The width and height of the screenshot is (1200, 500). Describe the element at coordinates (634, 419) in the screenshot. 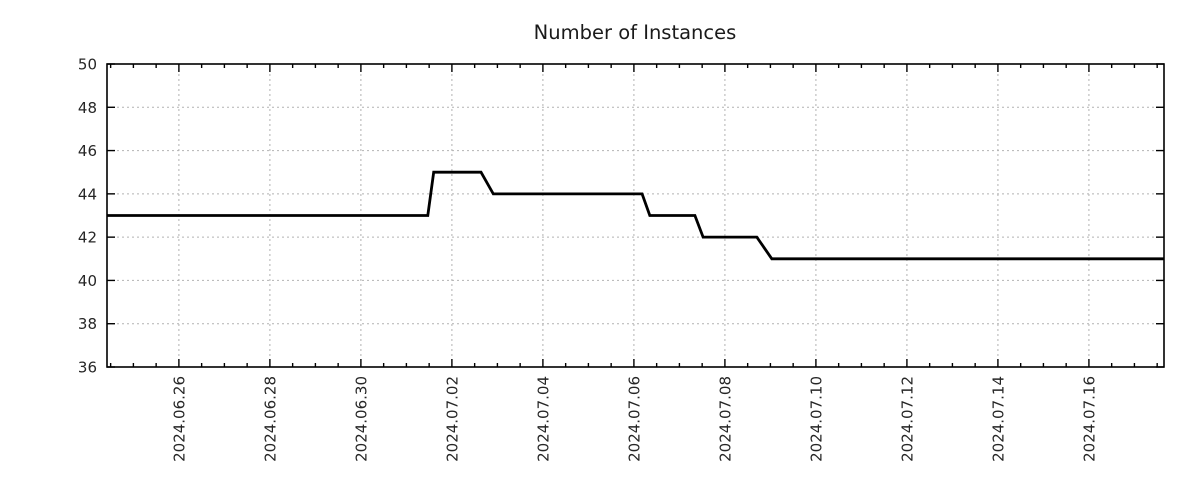

I see `x-tick-label: 2024.07.06` at that location.